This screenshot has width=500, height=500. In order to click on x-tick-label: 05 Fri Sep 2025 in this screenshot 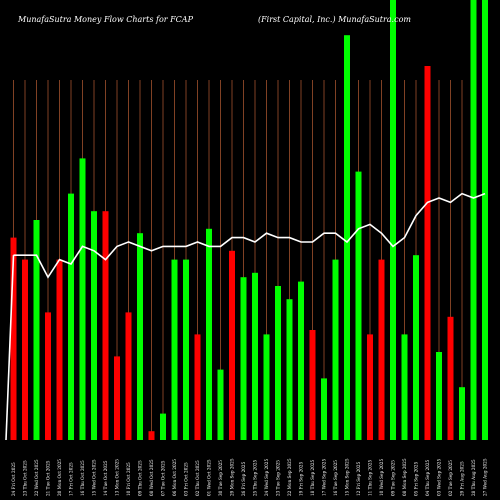, I will do `click(416, 478)`.